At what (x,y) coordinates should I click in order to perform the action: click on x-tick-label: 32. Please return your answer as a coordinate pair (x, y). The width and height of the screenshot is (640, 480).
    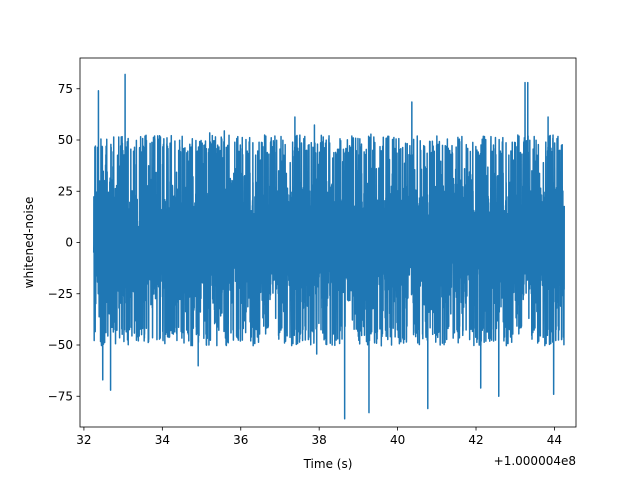
    Looking at the image, I should click on (83, 440).